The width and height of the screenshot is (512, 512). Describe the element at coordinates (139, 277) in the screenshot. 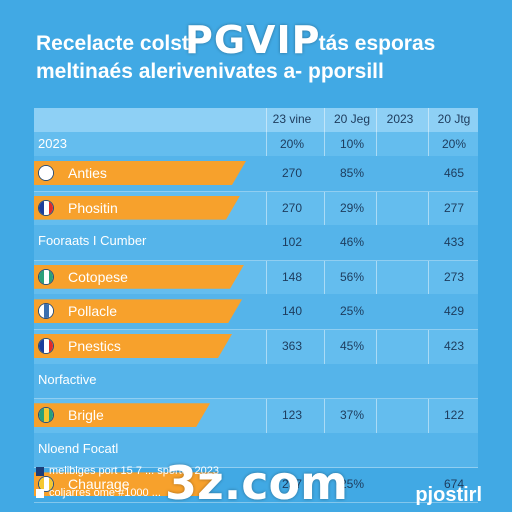

I see `highlight-banner: Cotopese` at that location.